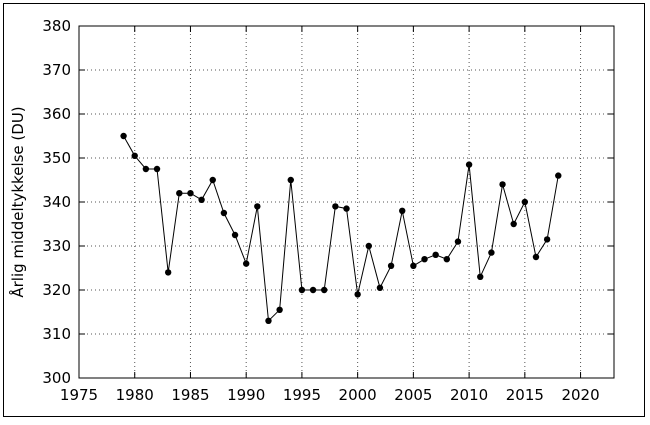 The width and height of the screenshot is (650, 425). What do you see at coordinates (358, 395) in the screenshot?
I see `x-tick-label: 2000` at bounding box center [358, 395].